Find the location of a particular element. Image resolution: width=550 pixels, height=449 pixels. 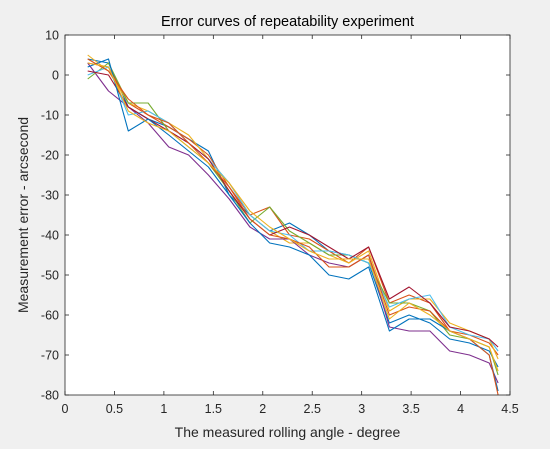

chart-title: Error curves of repeatability experiment is located at coordinates (287, 22).